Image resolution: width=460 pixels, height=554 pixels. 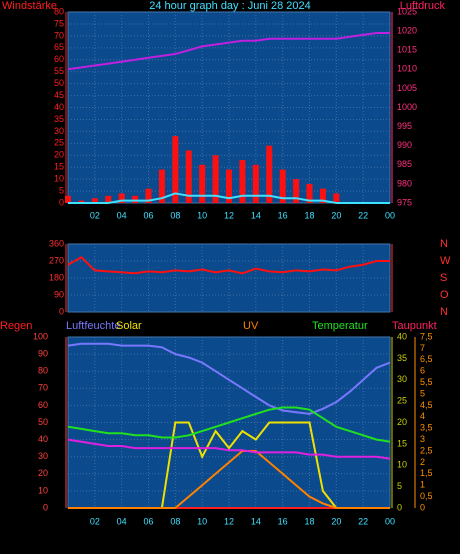 I want to click on y2-tick-label: 990, so click(x=404, y=145).